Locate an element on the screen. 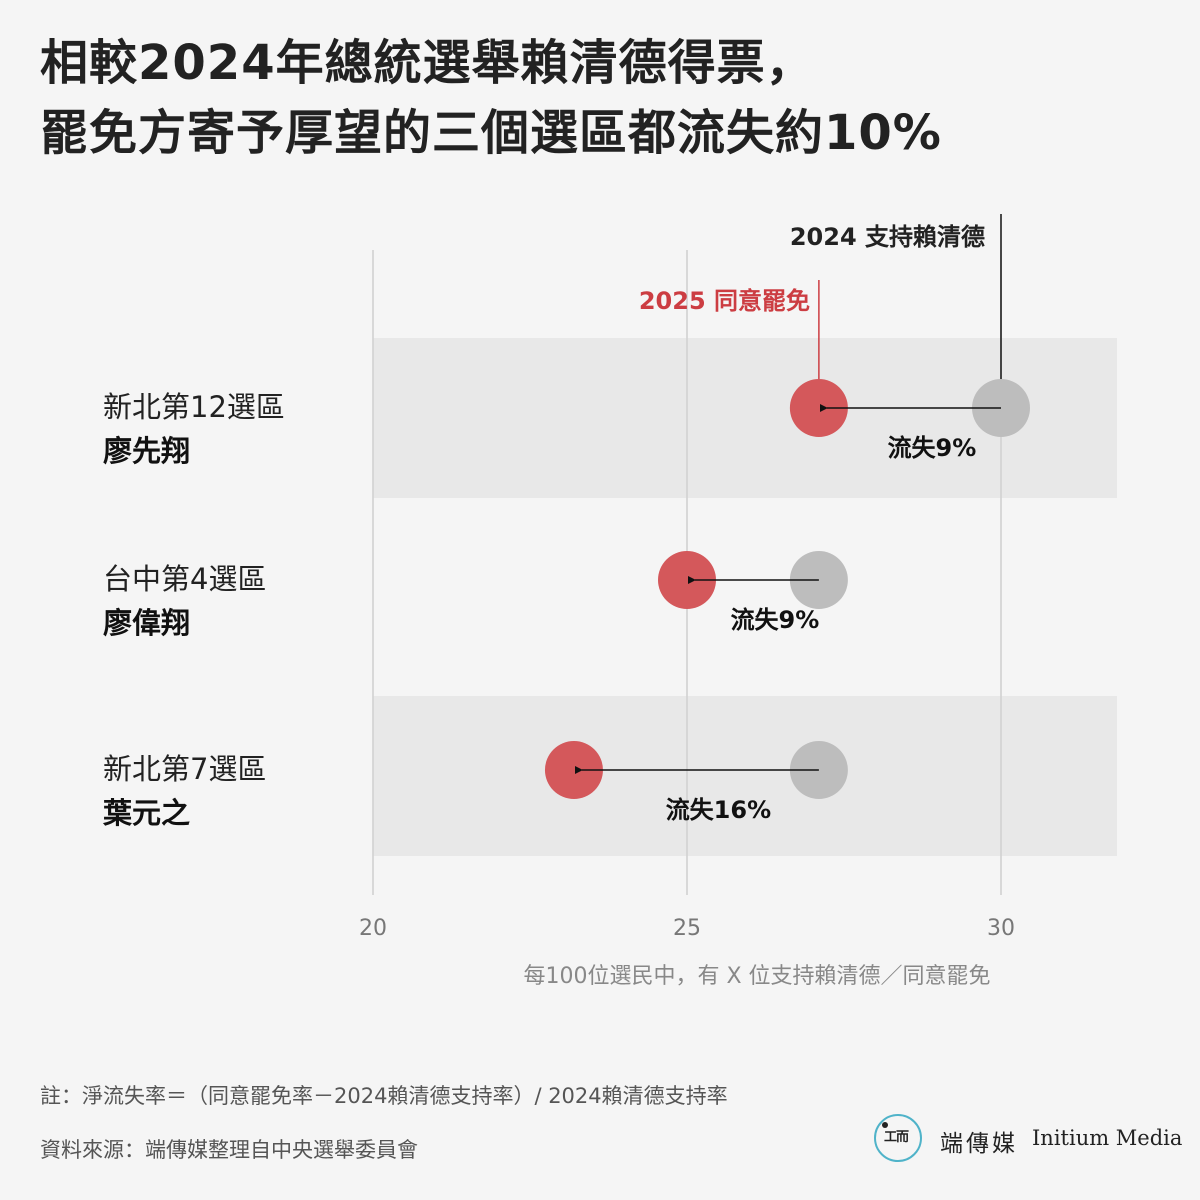  candidate-label: 葉元之 is located at coordinates (146, 813).